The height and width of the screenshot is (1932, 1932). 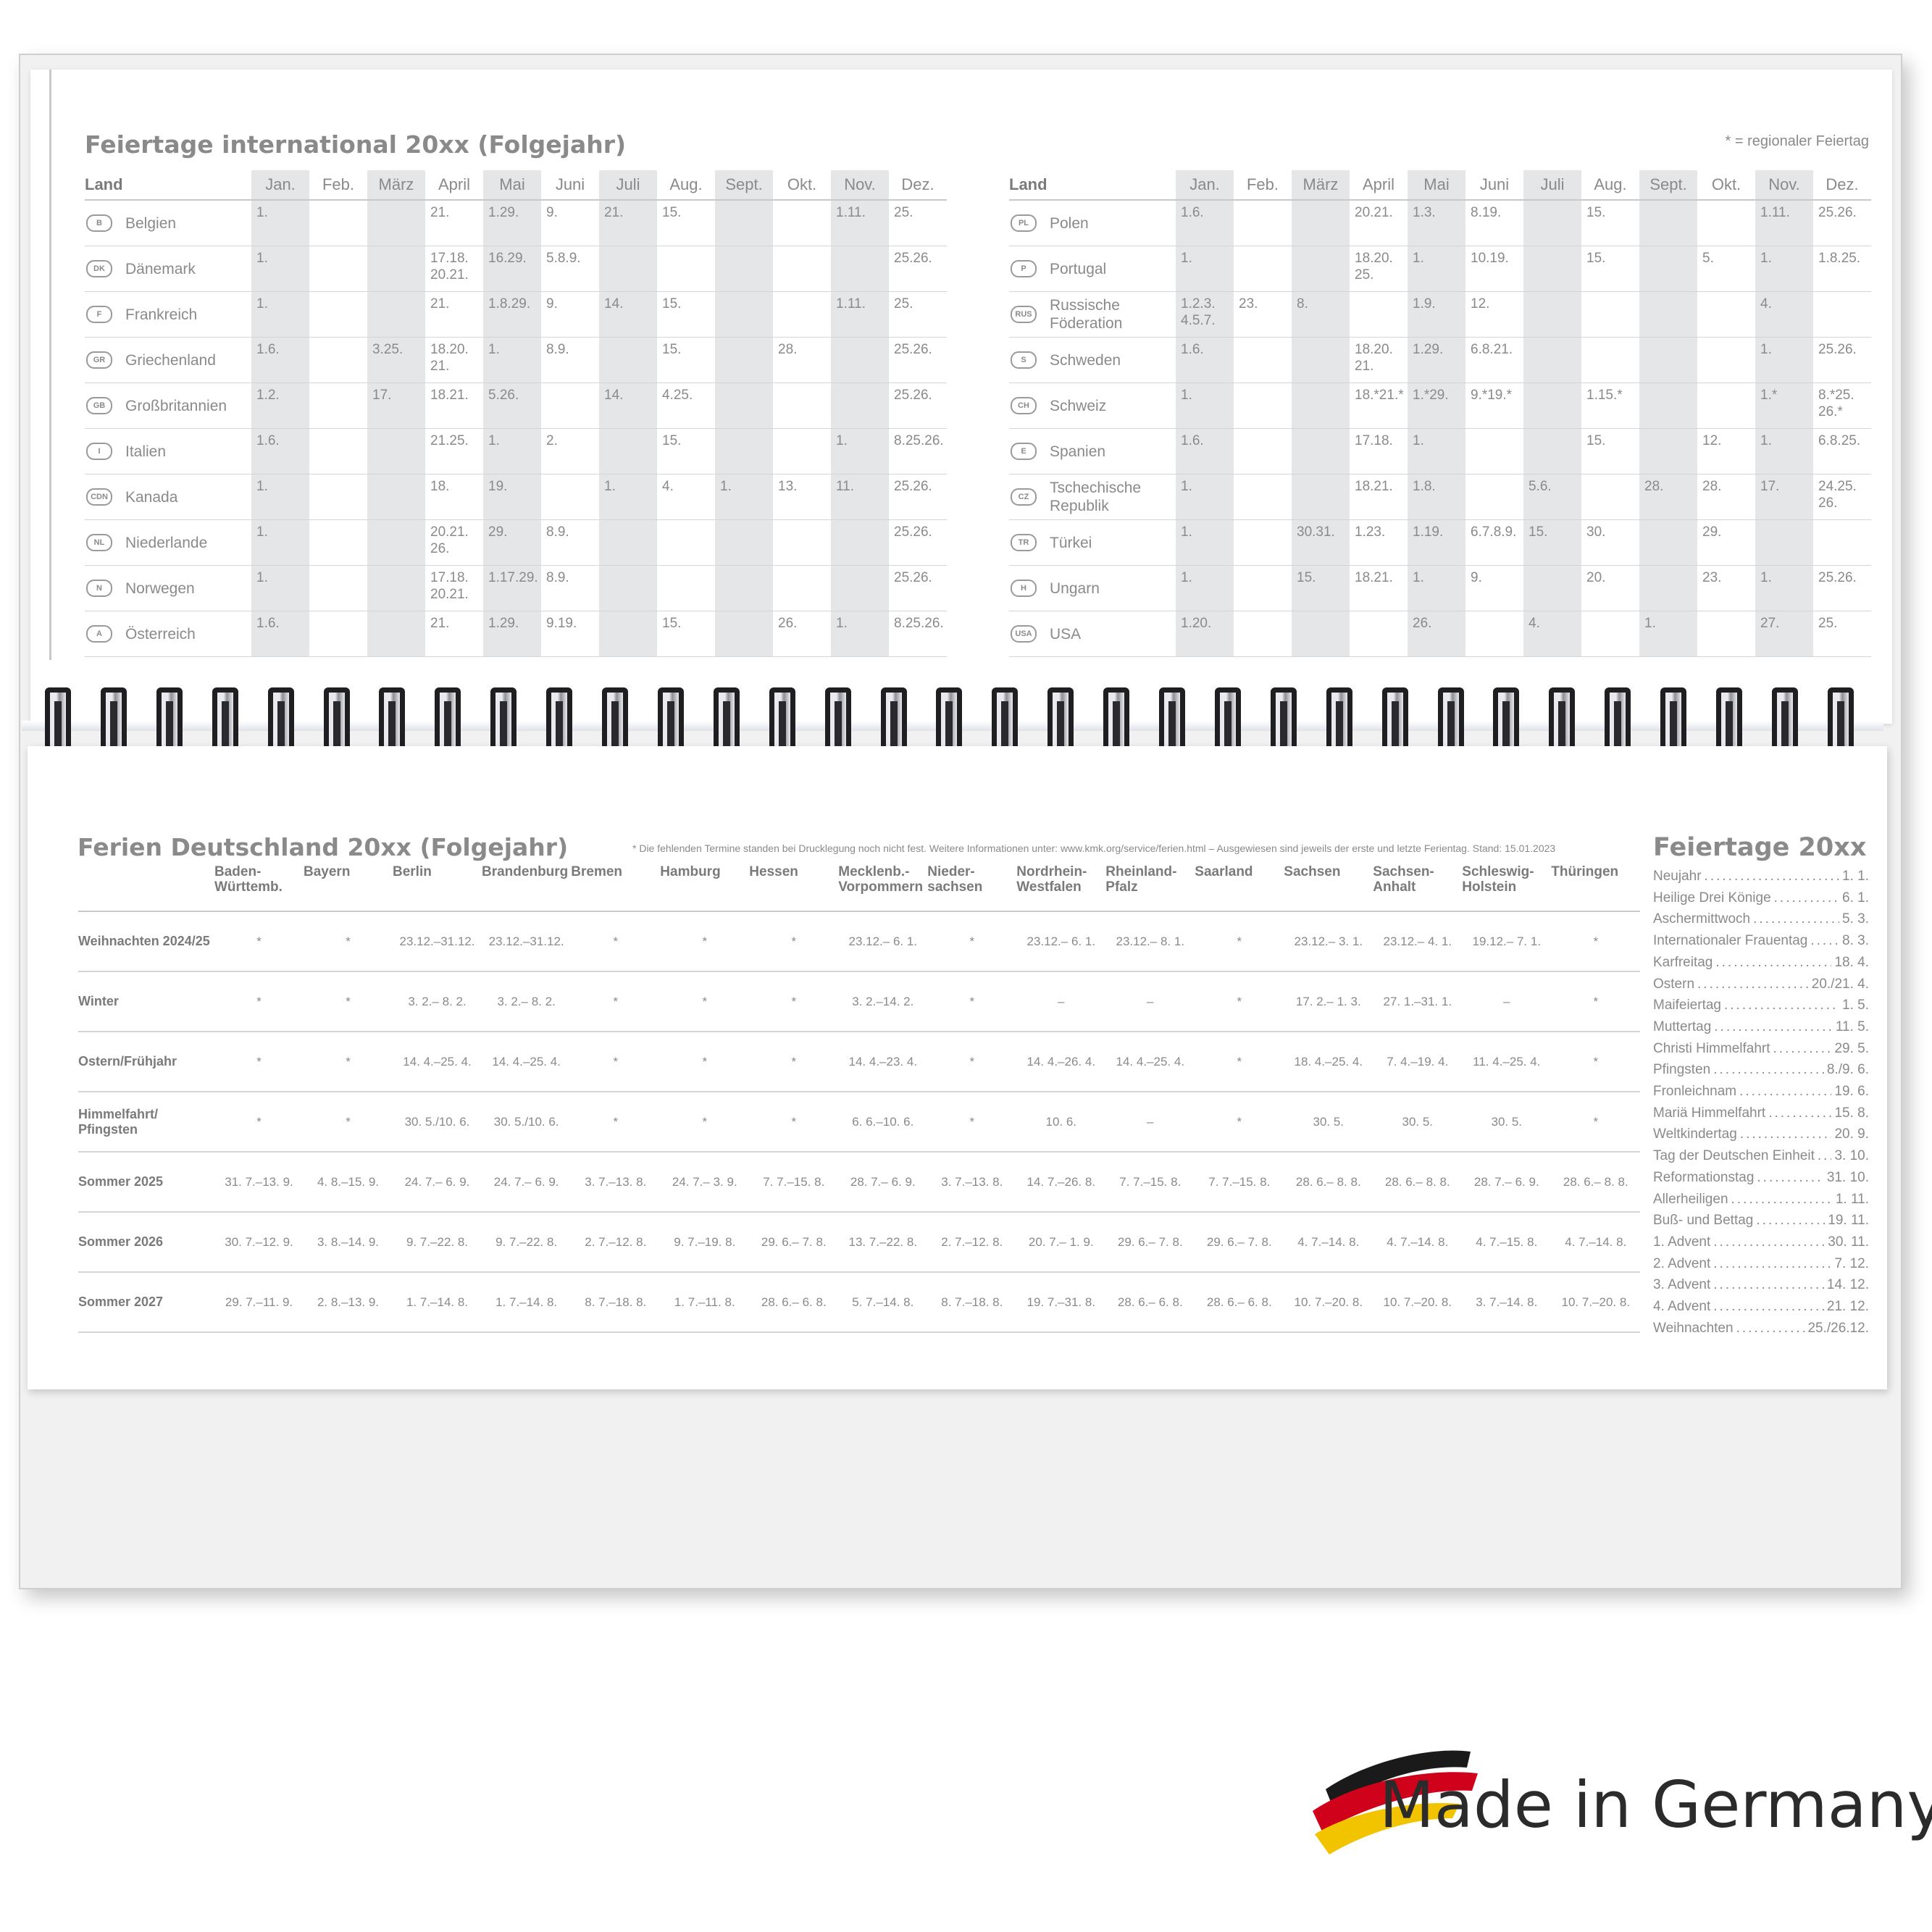 I want to click on feiertag-name: Reformationstag, so click(x=1704, y=1177).